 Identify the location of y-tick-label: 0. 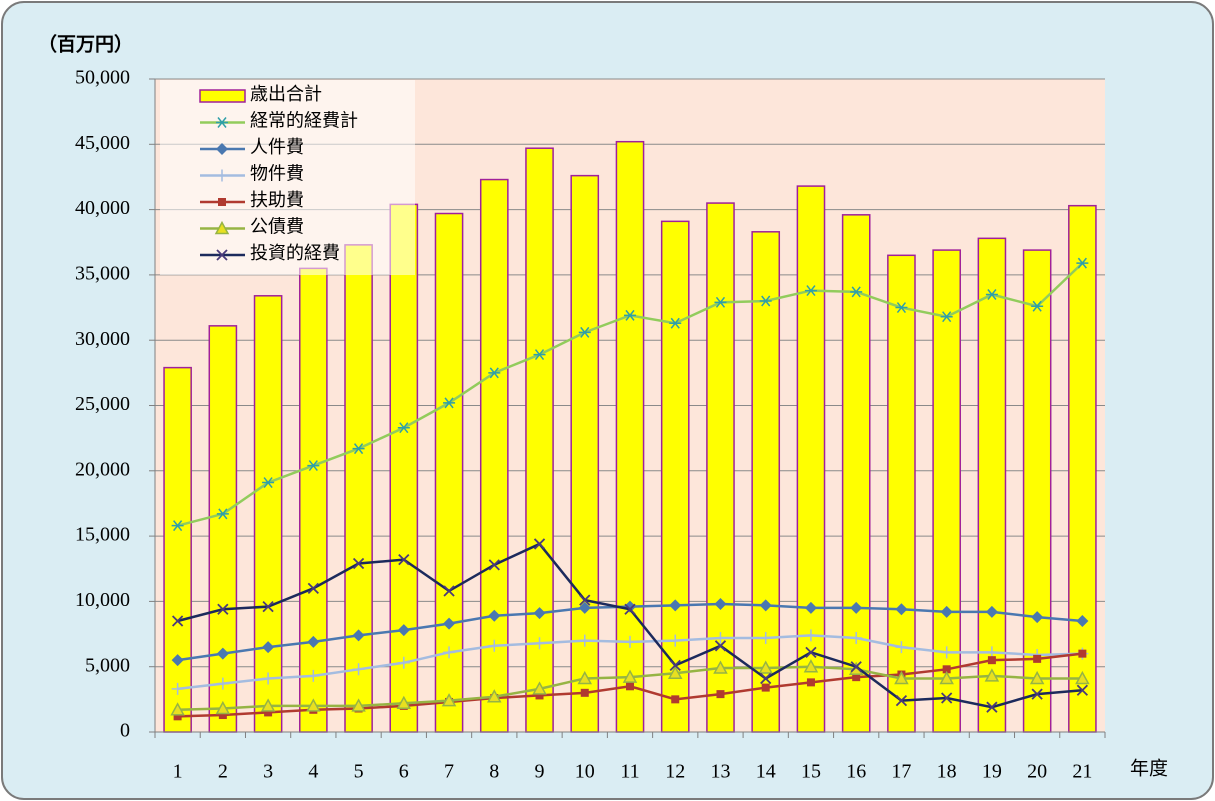
(125, 731).